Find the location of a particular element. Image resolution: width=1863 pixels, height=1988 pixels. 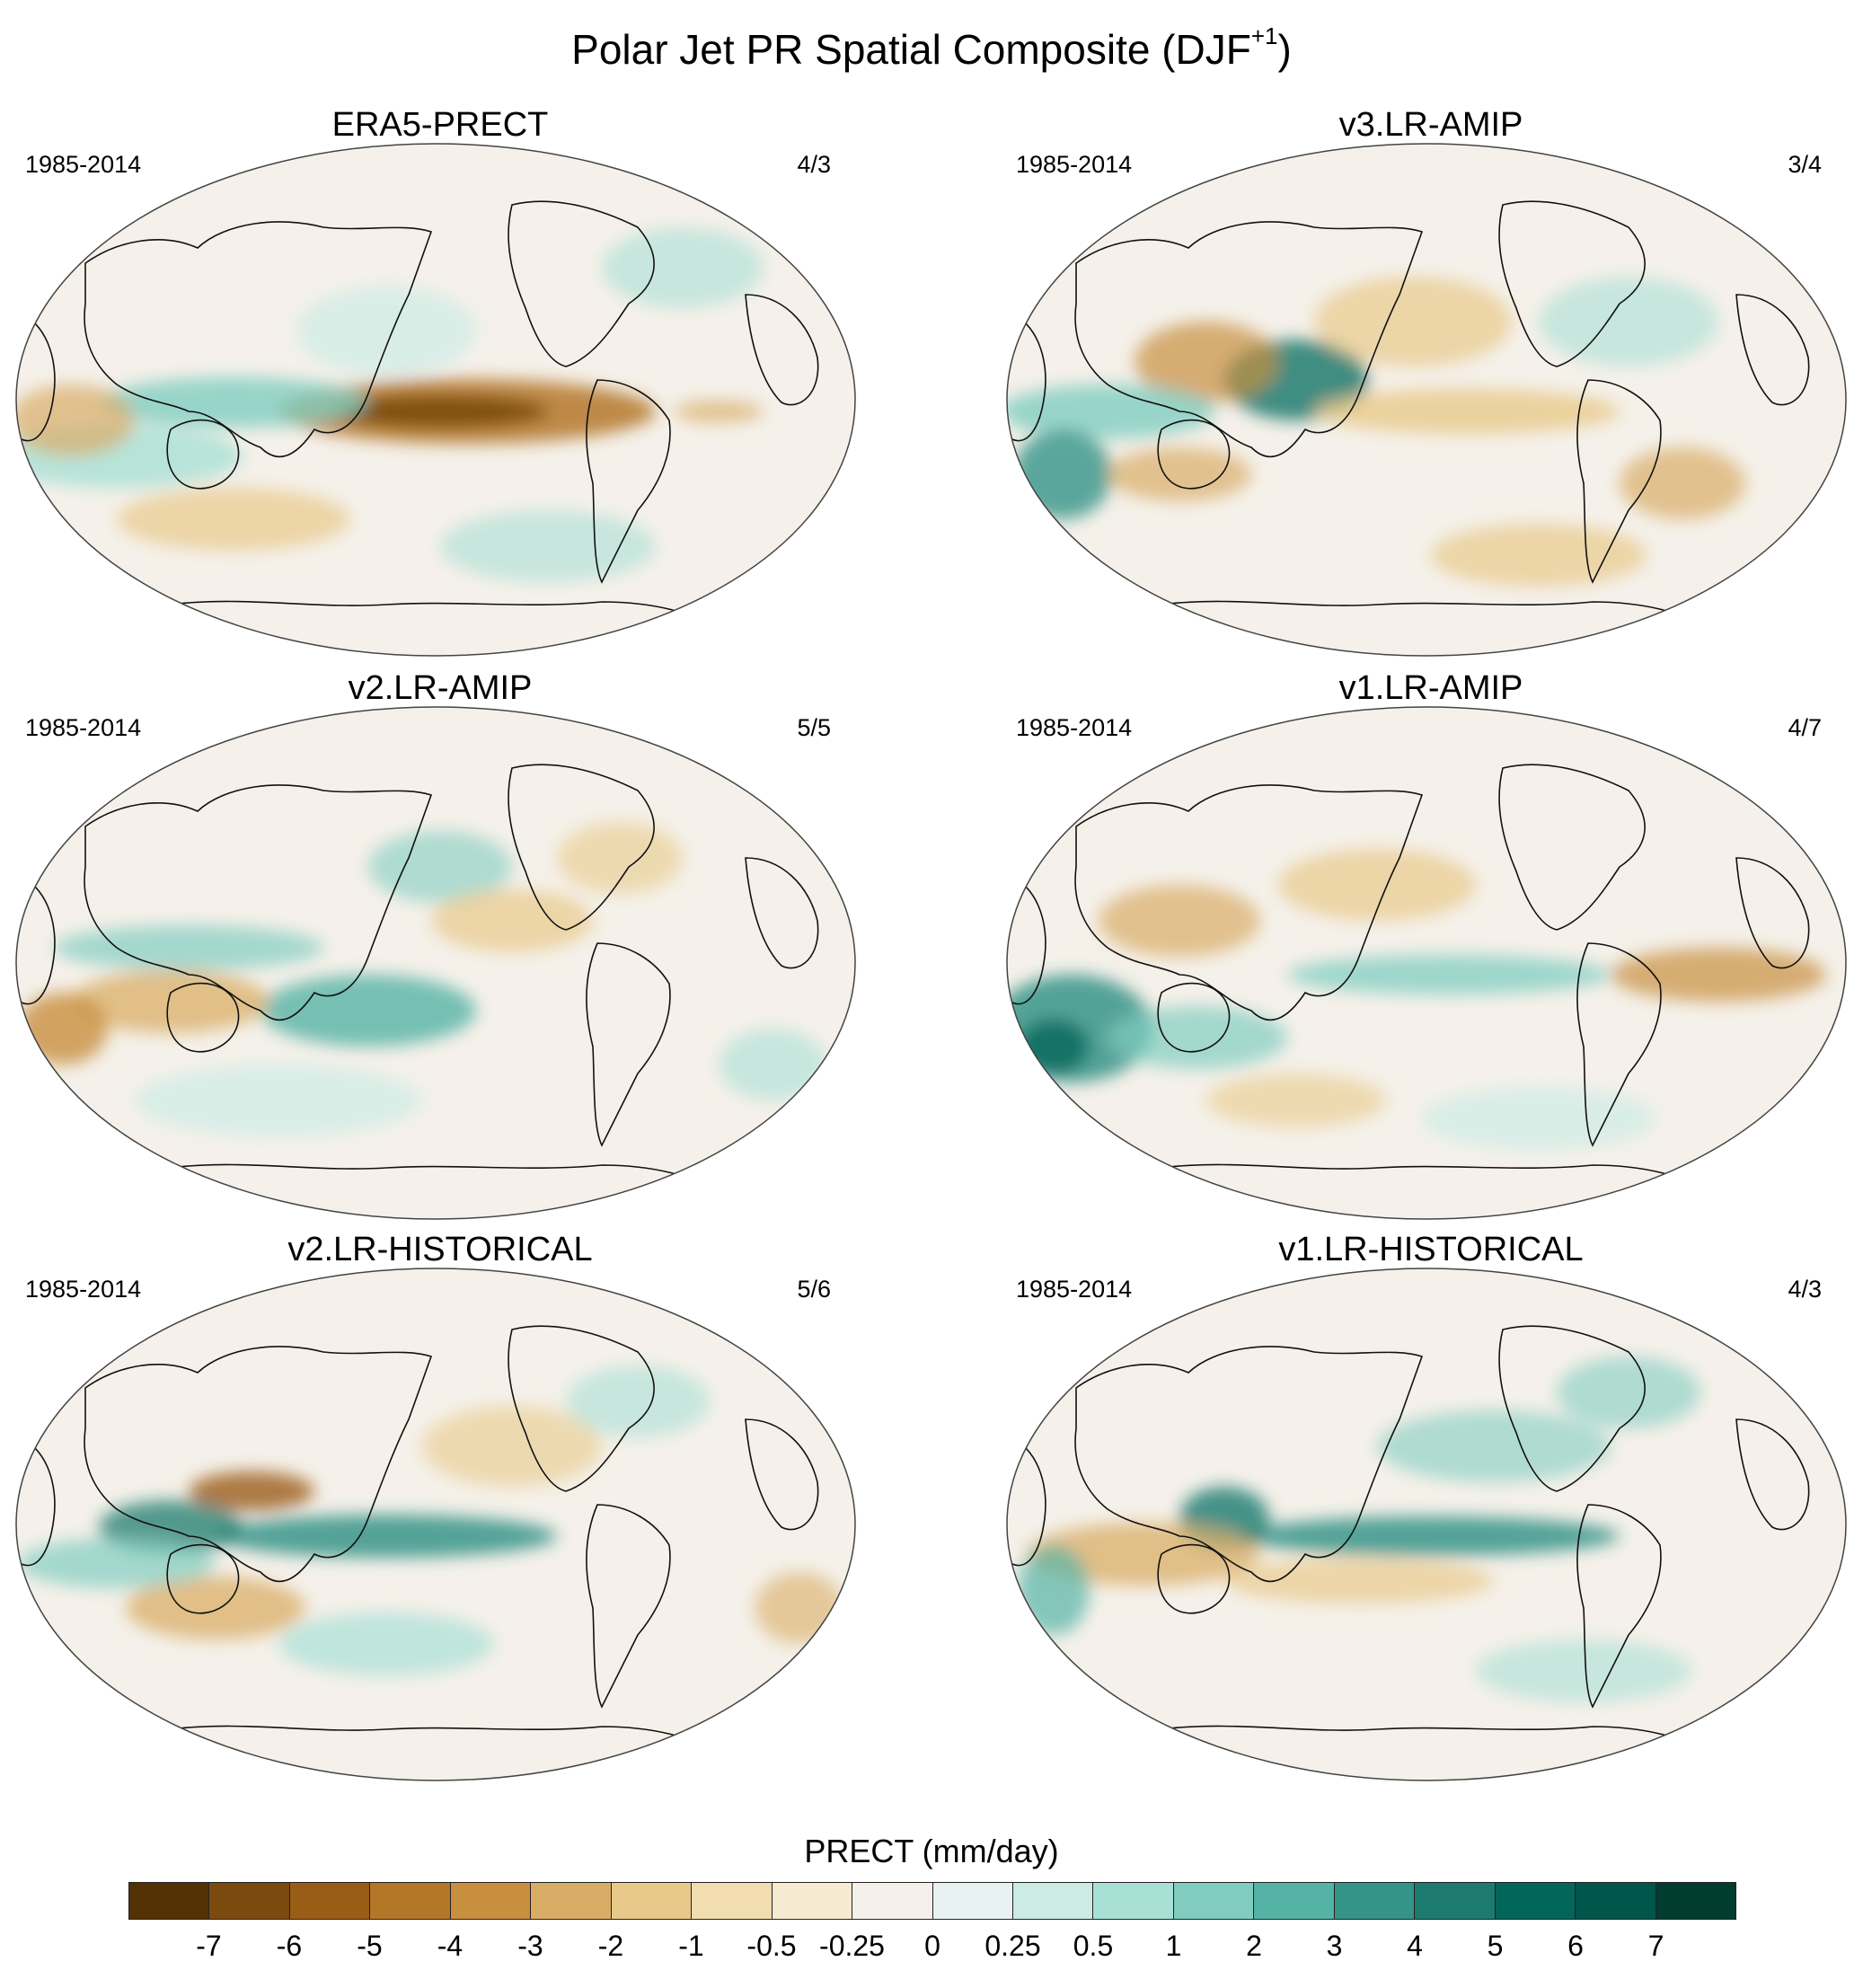

panel-ratio: 5/5 is located at coordinates (814, 727).